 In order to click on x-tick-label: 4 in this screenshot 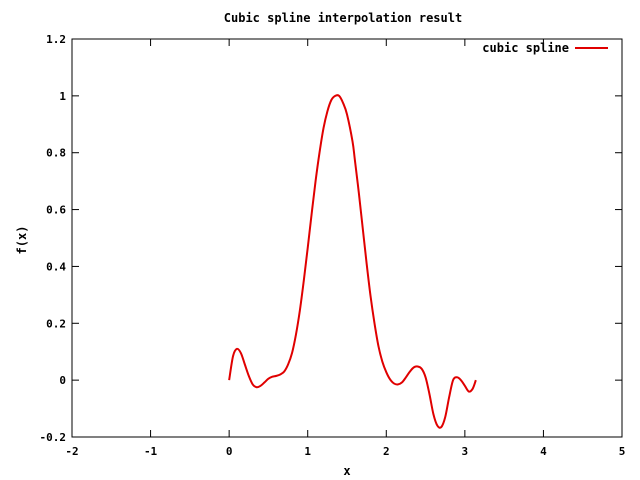, I will do `click(543, 451)`.